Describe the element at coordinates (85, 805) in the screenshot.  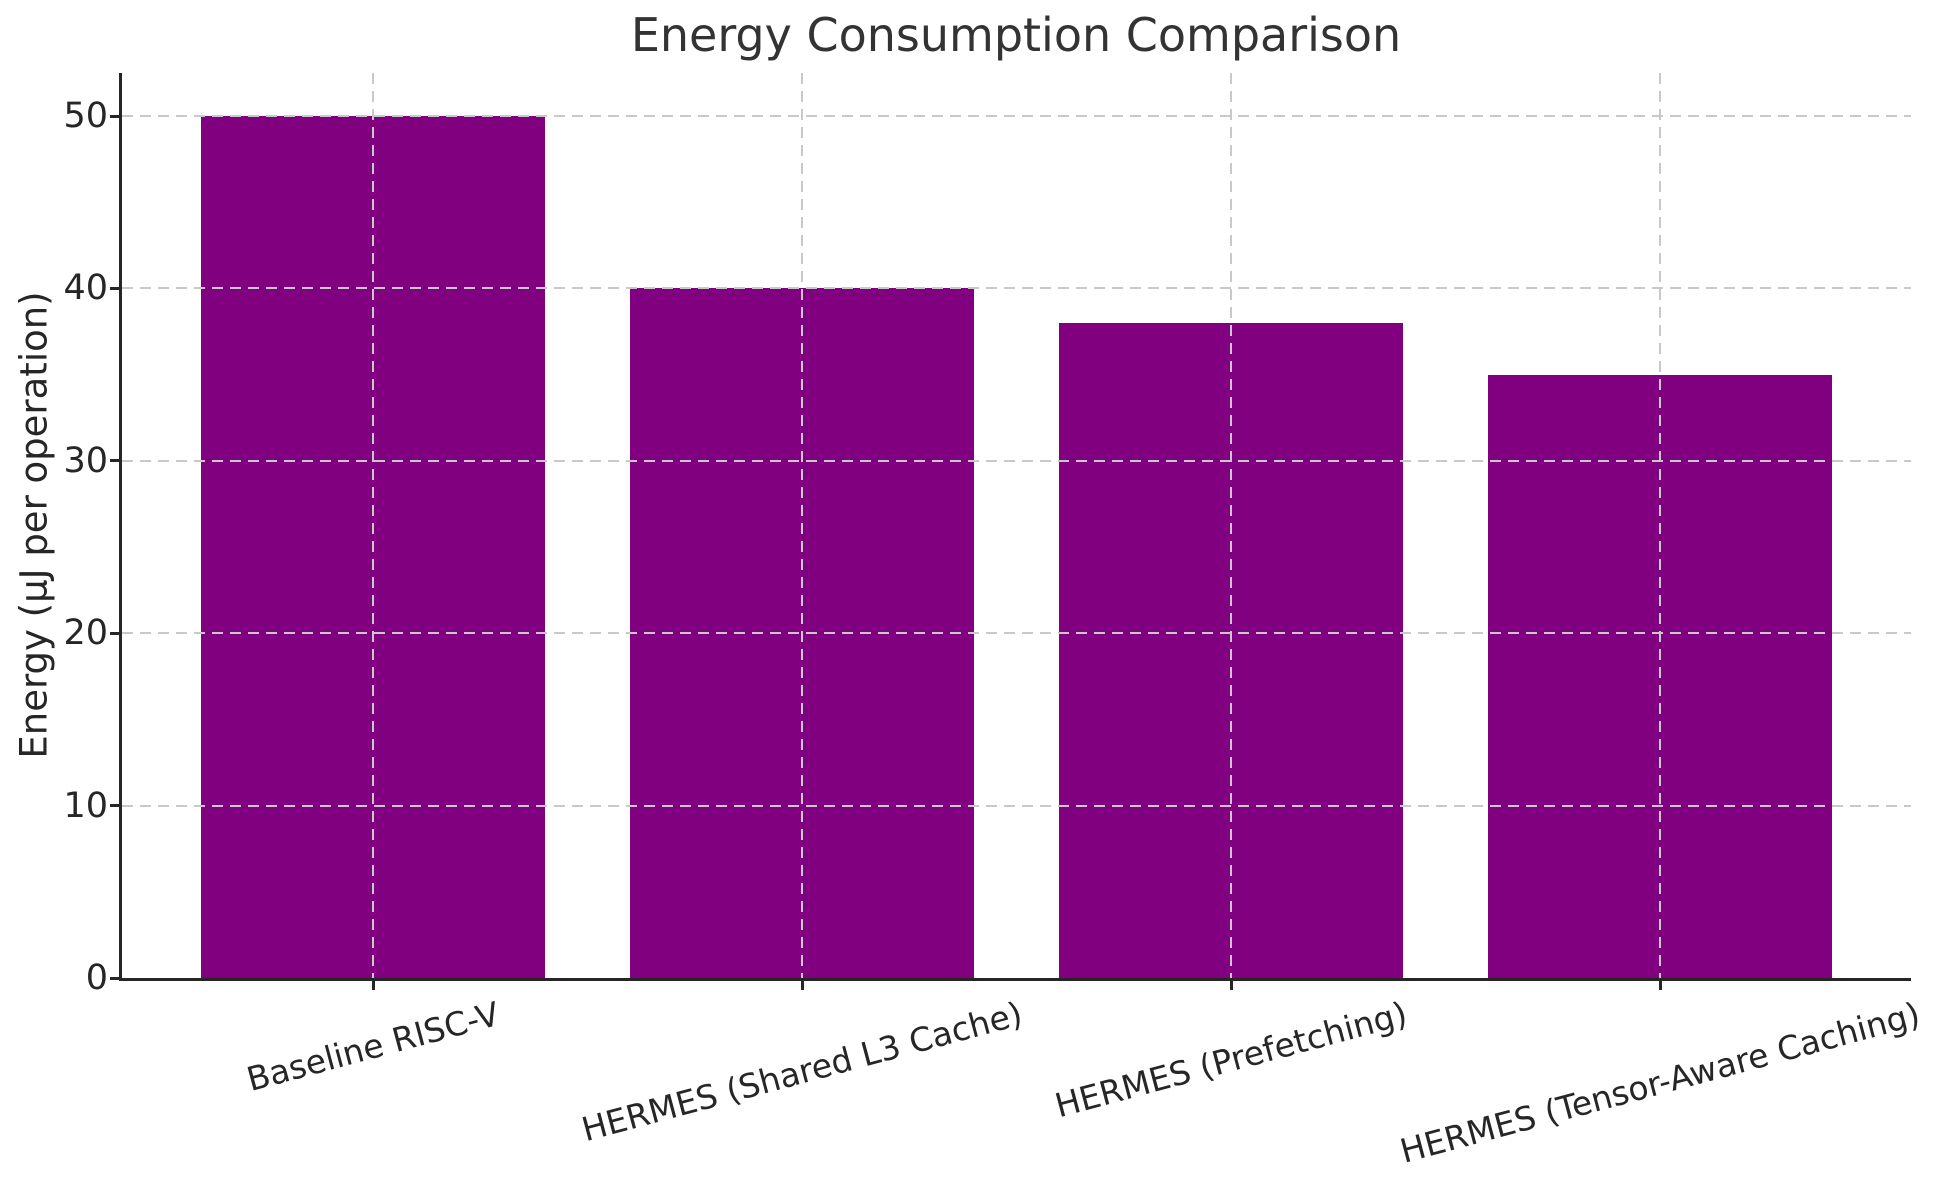
I see `y-tick-label: 10` at that location.